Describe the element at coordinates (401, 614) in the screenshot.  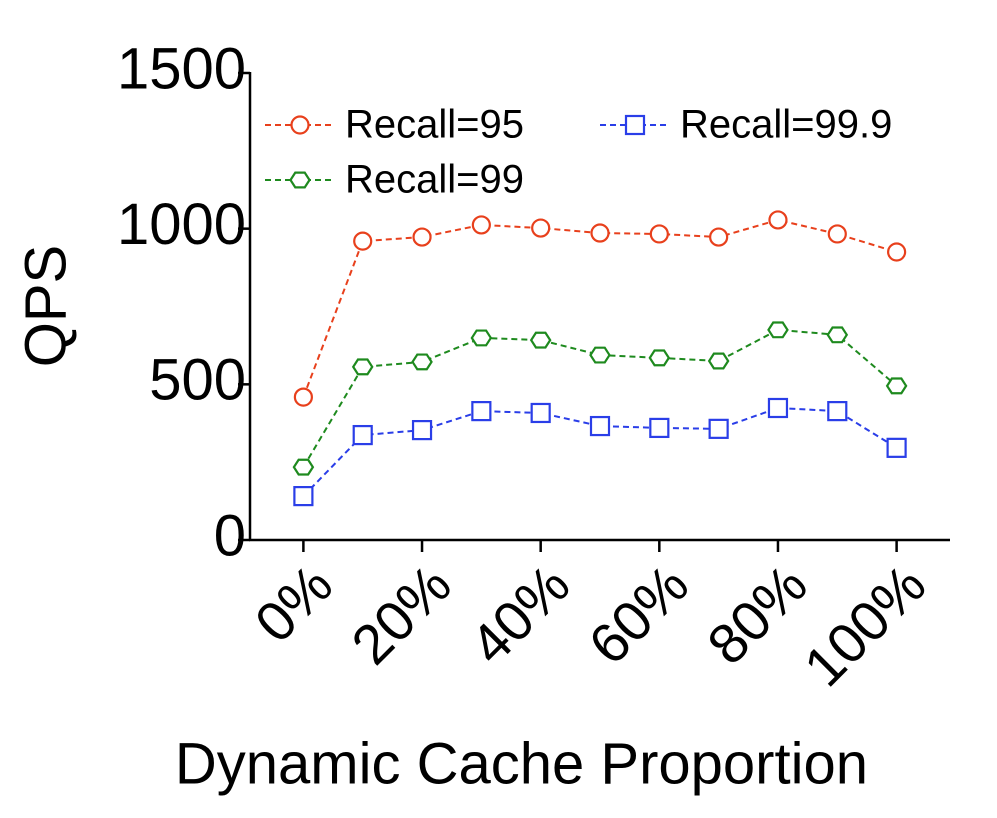
I see `x-tick-label: 20%` at that location.